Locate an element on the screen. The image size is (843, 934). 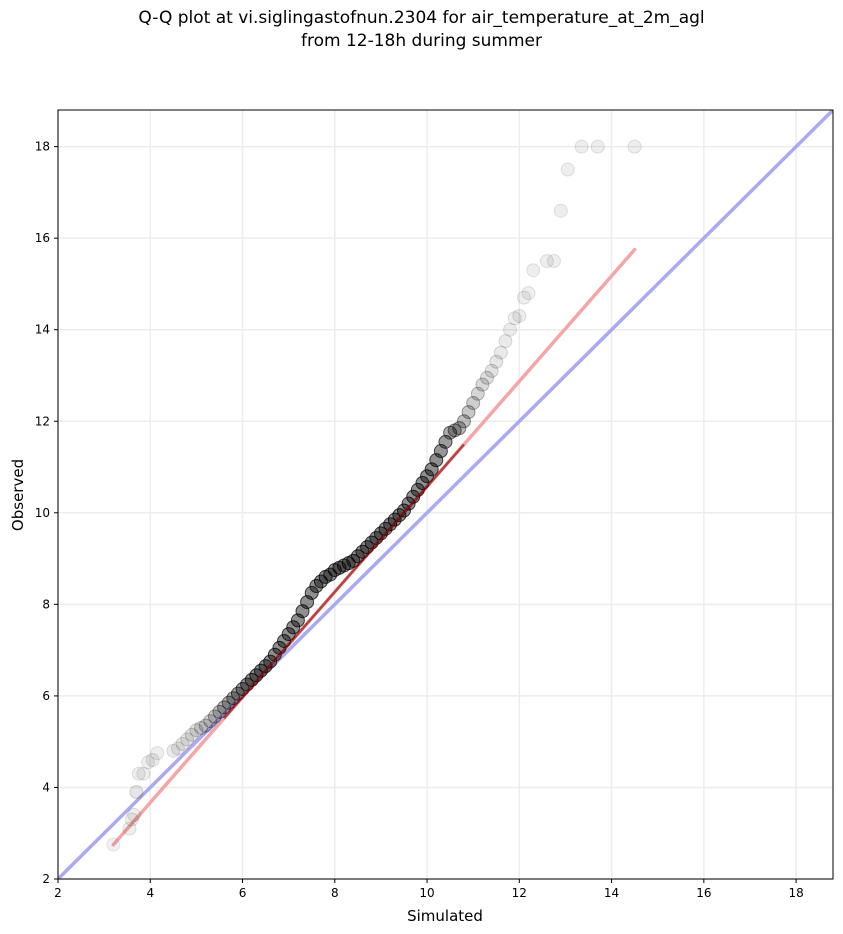
fit-line-dense-segment is located at coordinates (344, 581).